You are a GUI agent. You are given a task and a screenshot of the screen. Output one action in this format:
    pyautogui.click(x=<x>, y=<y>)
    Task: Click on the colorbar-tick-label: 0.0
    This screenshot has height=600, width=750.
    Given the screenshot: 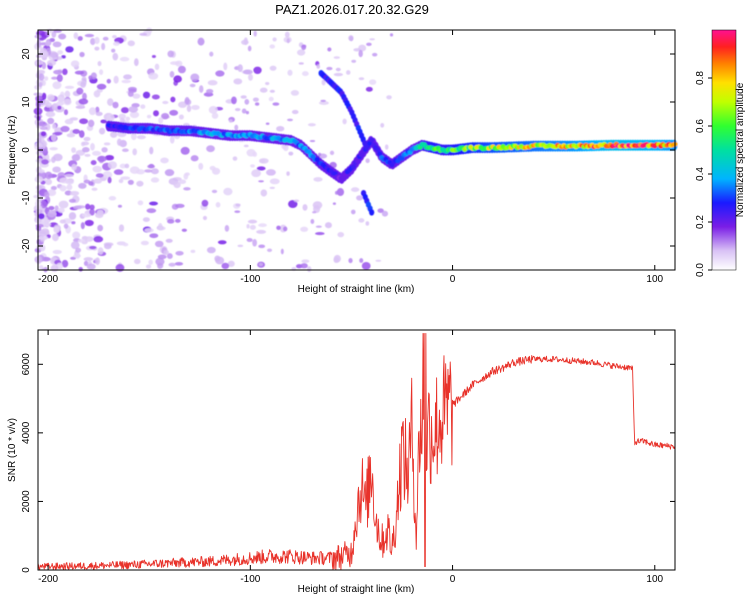 What is the action you would take?
    pyautogui.click(x=700, y=270)
    